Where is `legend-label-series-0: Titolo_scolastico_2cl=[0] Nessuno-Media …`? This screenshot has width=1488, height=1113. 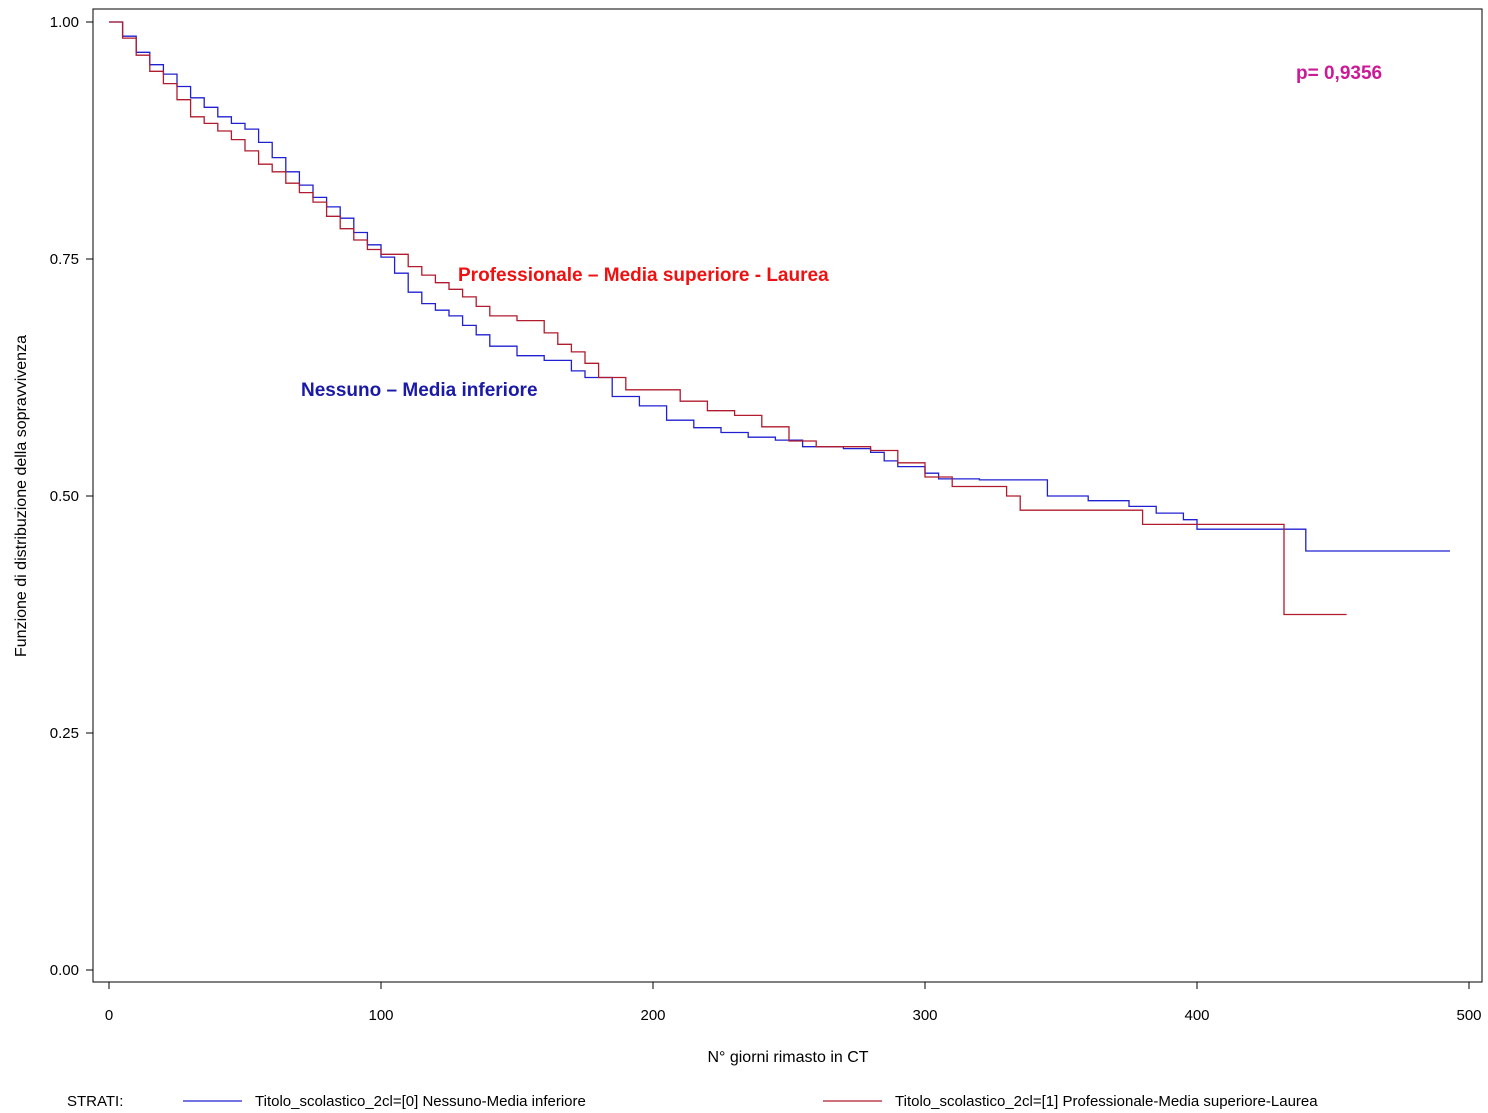 legend-label-series-0: Titolo_scolastico_2cl=[0] Nessuno-Media … is located at coordinates (420, 1101).